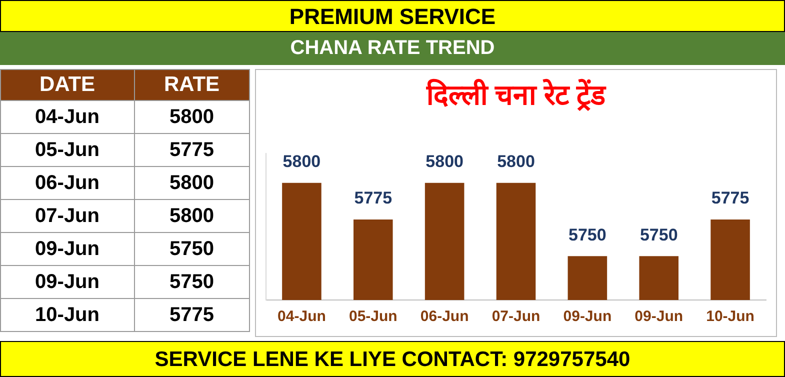 The image size is (785, 377). Describe the element at coordinates (67, 183) in the screenshot. I see `text: 06-Jun` at that location.